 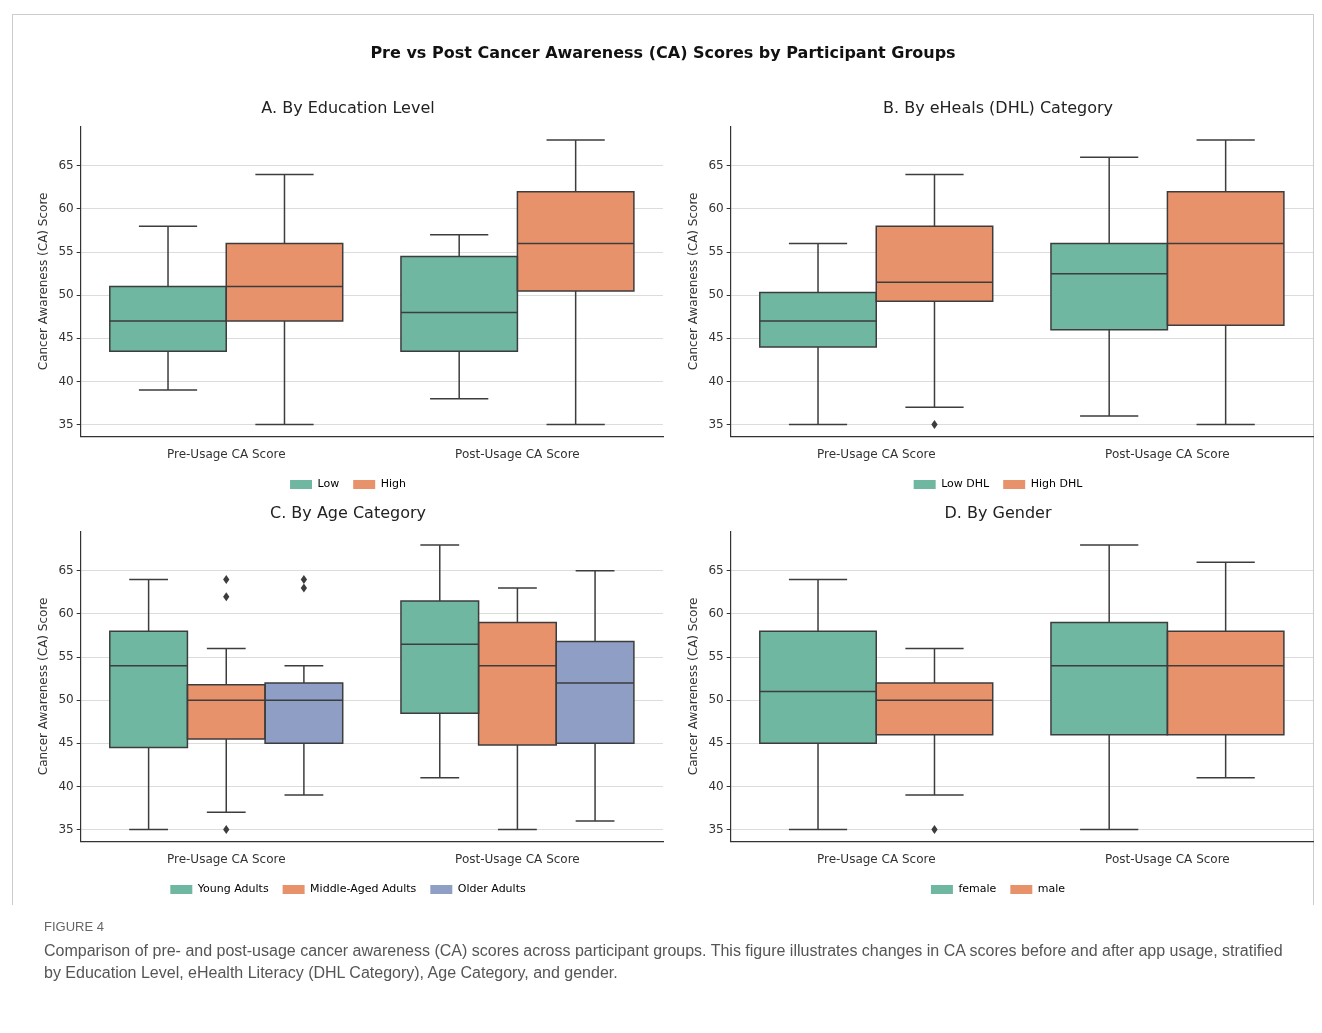 I want to click on text: Comparison of pre- and post-usage cancer awareness (CA) scores across participant groups. This figure illustrates changes in CA scores before and after app usage, stratified by Education Level, eHealth Literacy (DHL Category), Age Category, and gender., so click(x=664, y=962).